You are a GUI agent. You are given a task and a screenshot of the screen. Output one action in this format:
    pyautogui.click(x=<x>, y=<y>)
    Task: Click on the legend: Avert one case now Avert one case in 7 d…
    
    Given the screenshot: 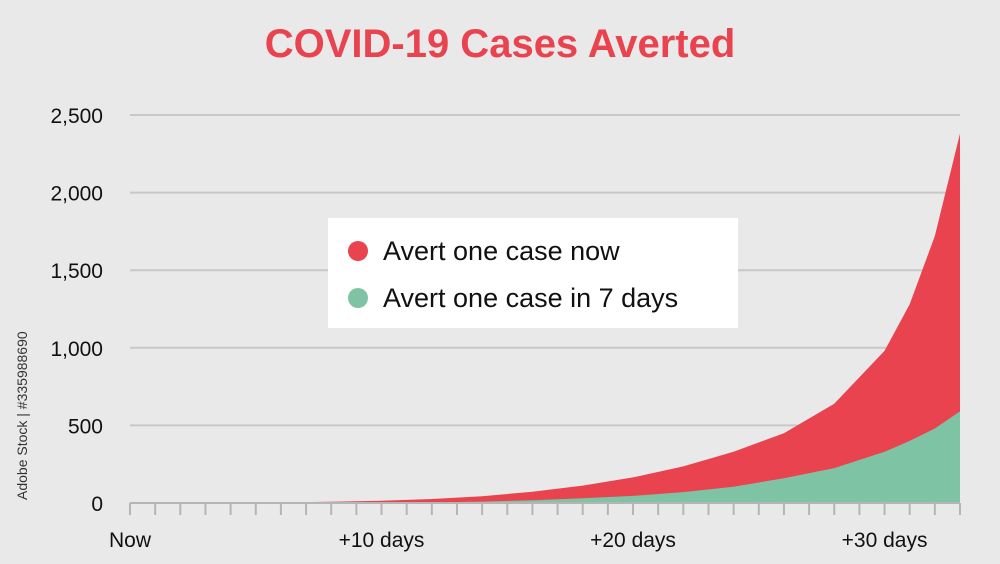 What is the action you would take?
    pyautogui.click(x=533, y=273)
    